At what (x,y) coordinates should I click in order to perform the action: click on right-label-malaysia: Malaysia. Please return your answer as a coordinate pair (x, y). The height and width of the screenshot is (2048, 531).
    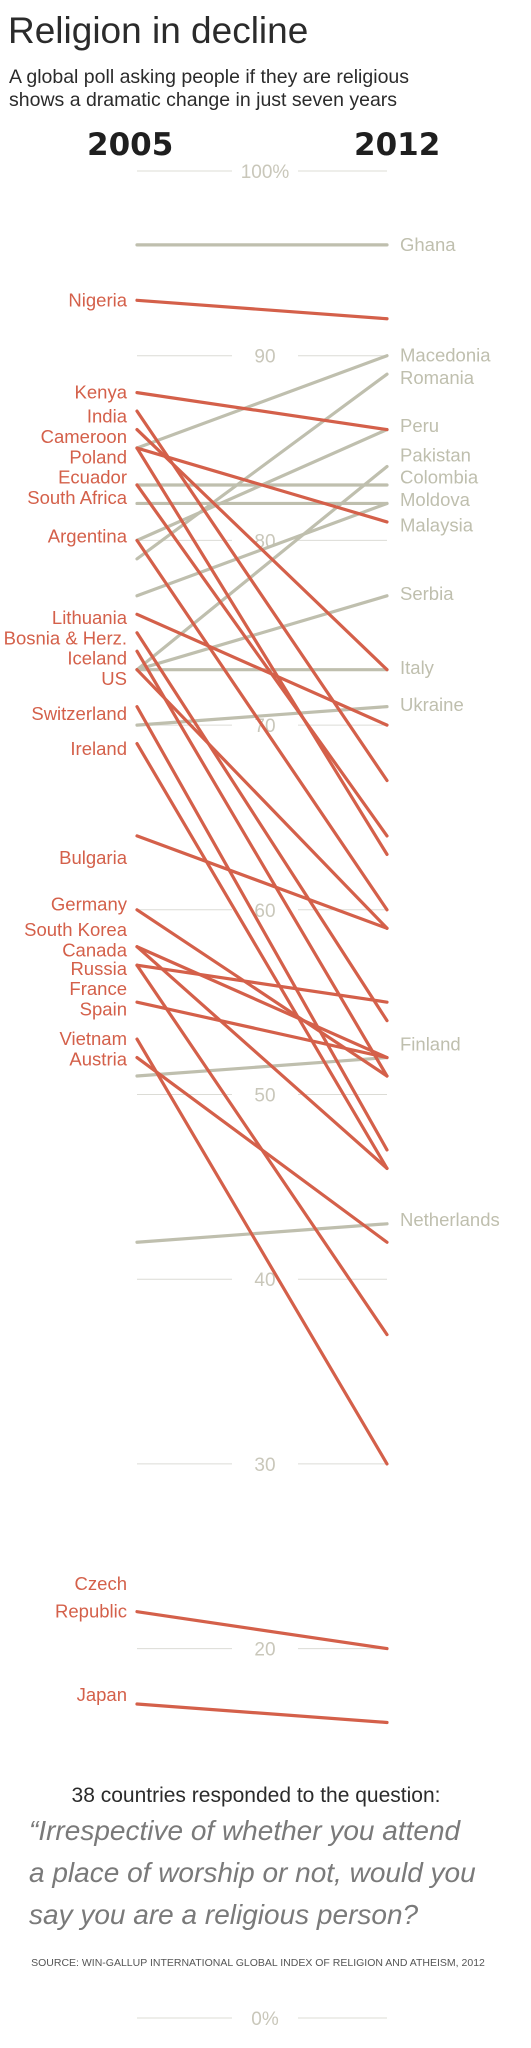
    Looking at the image, I should click on (437, 525).